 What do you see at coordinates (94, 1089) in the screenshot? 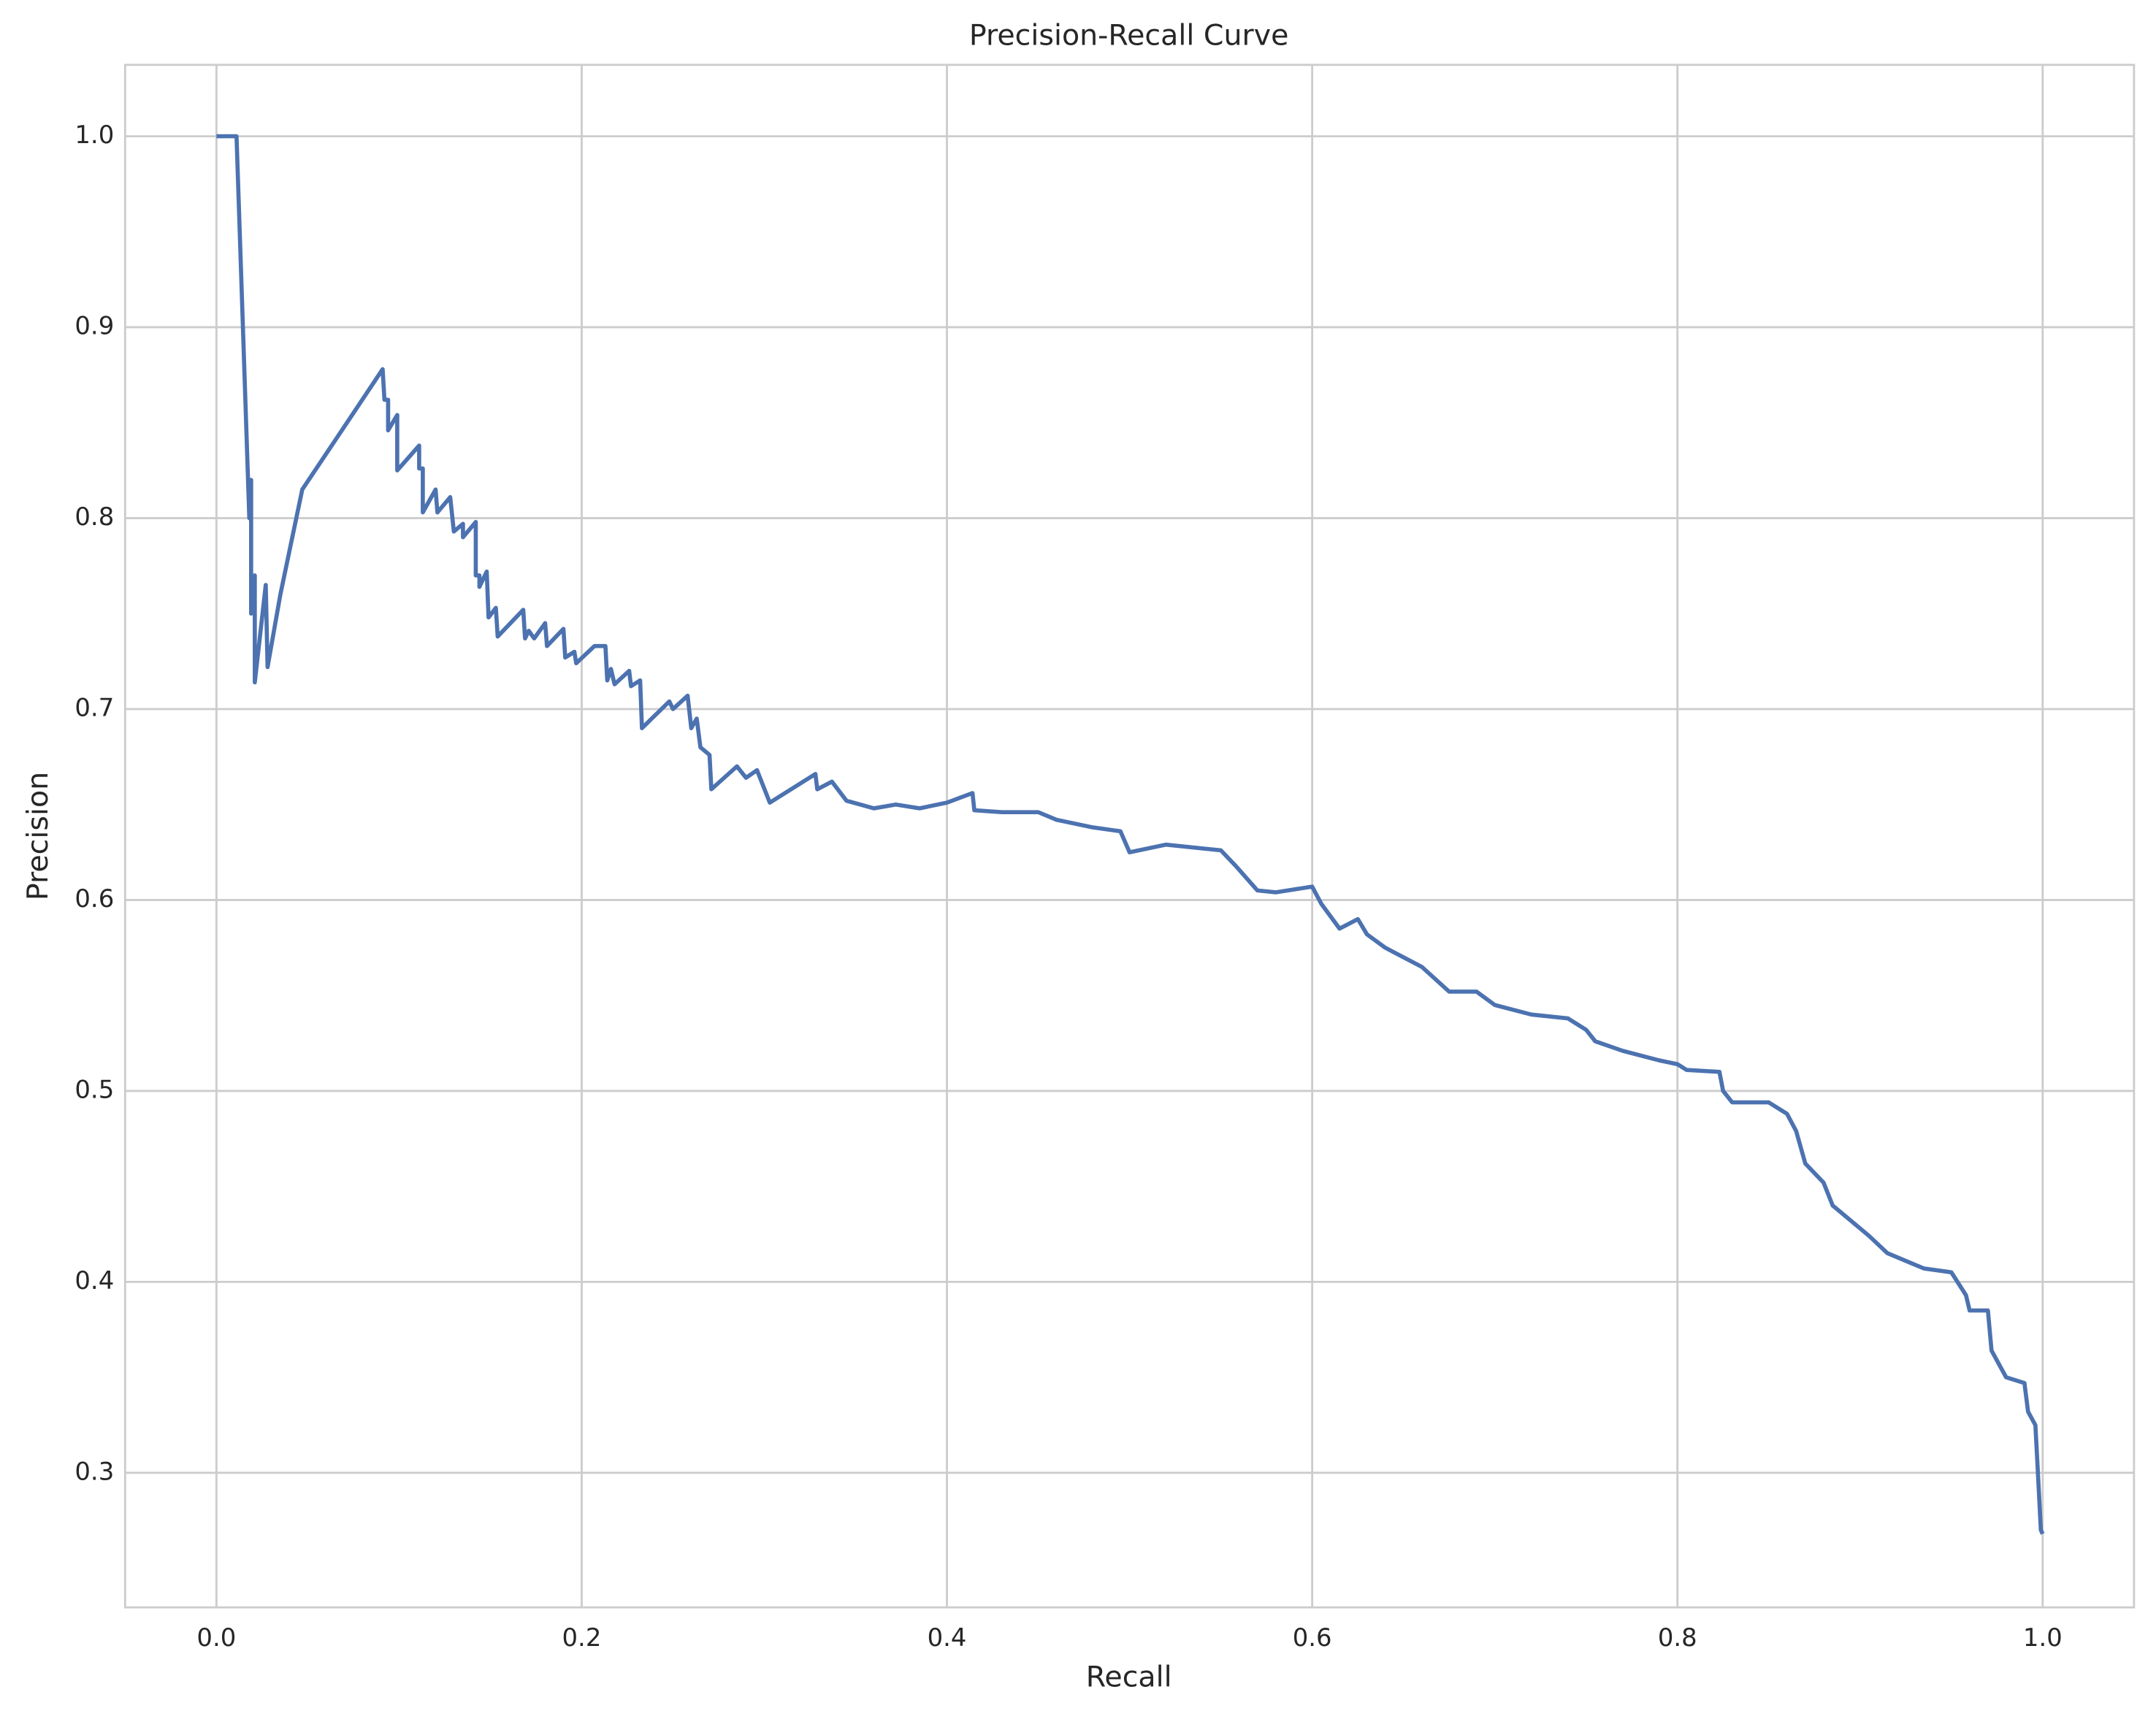
I see `y-tick-label: 0.5` at bounding box center [94, 1089].